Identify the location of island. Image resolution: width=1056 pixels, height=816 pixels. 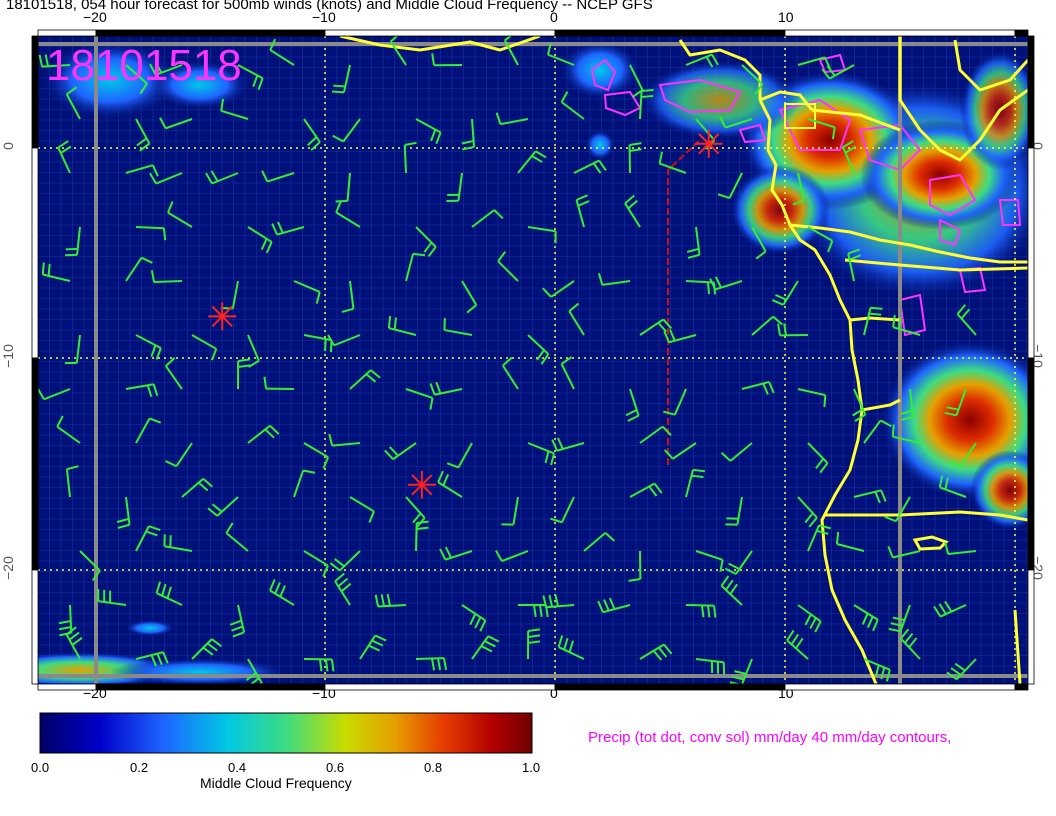
(930, 543).